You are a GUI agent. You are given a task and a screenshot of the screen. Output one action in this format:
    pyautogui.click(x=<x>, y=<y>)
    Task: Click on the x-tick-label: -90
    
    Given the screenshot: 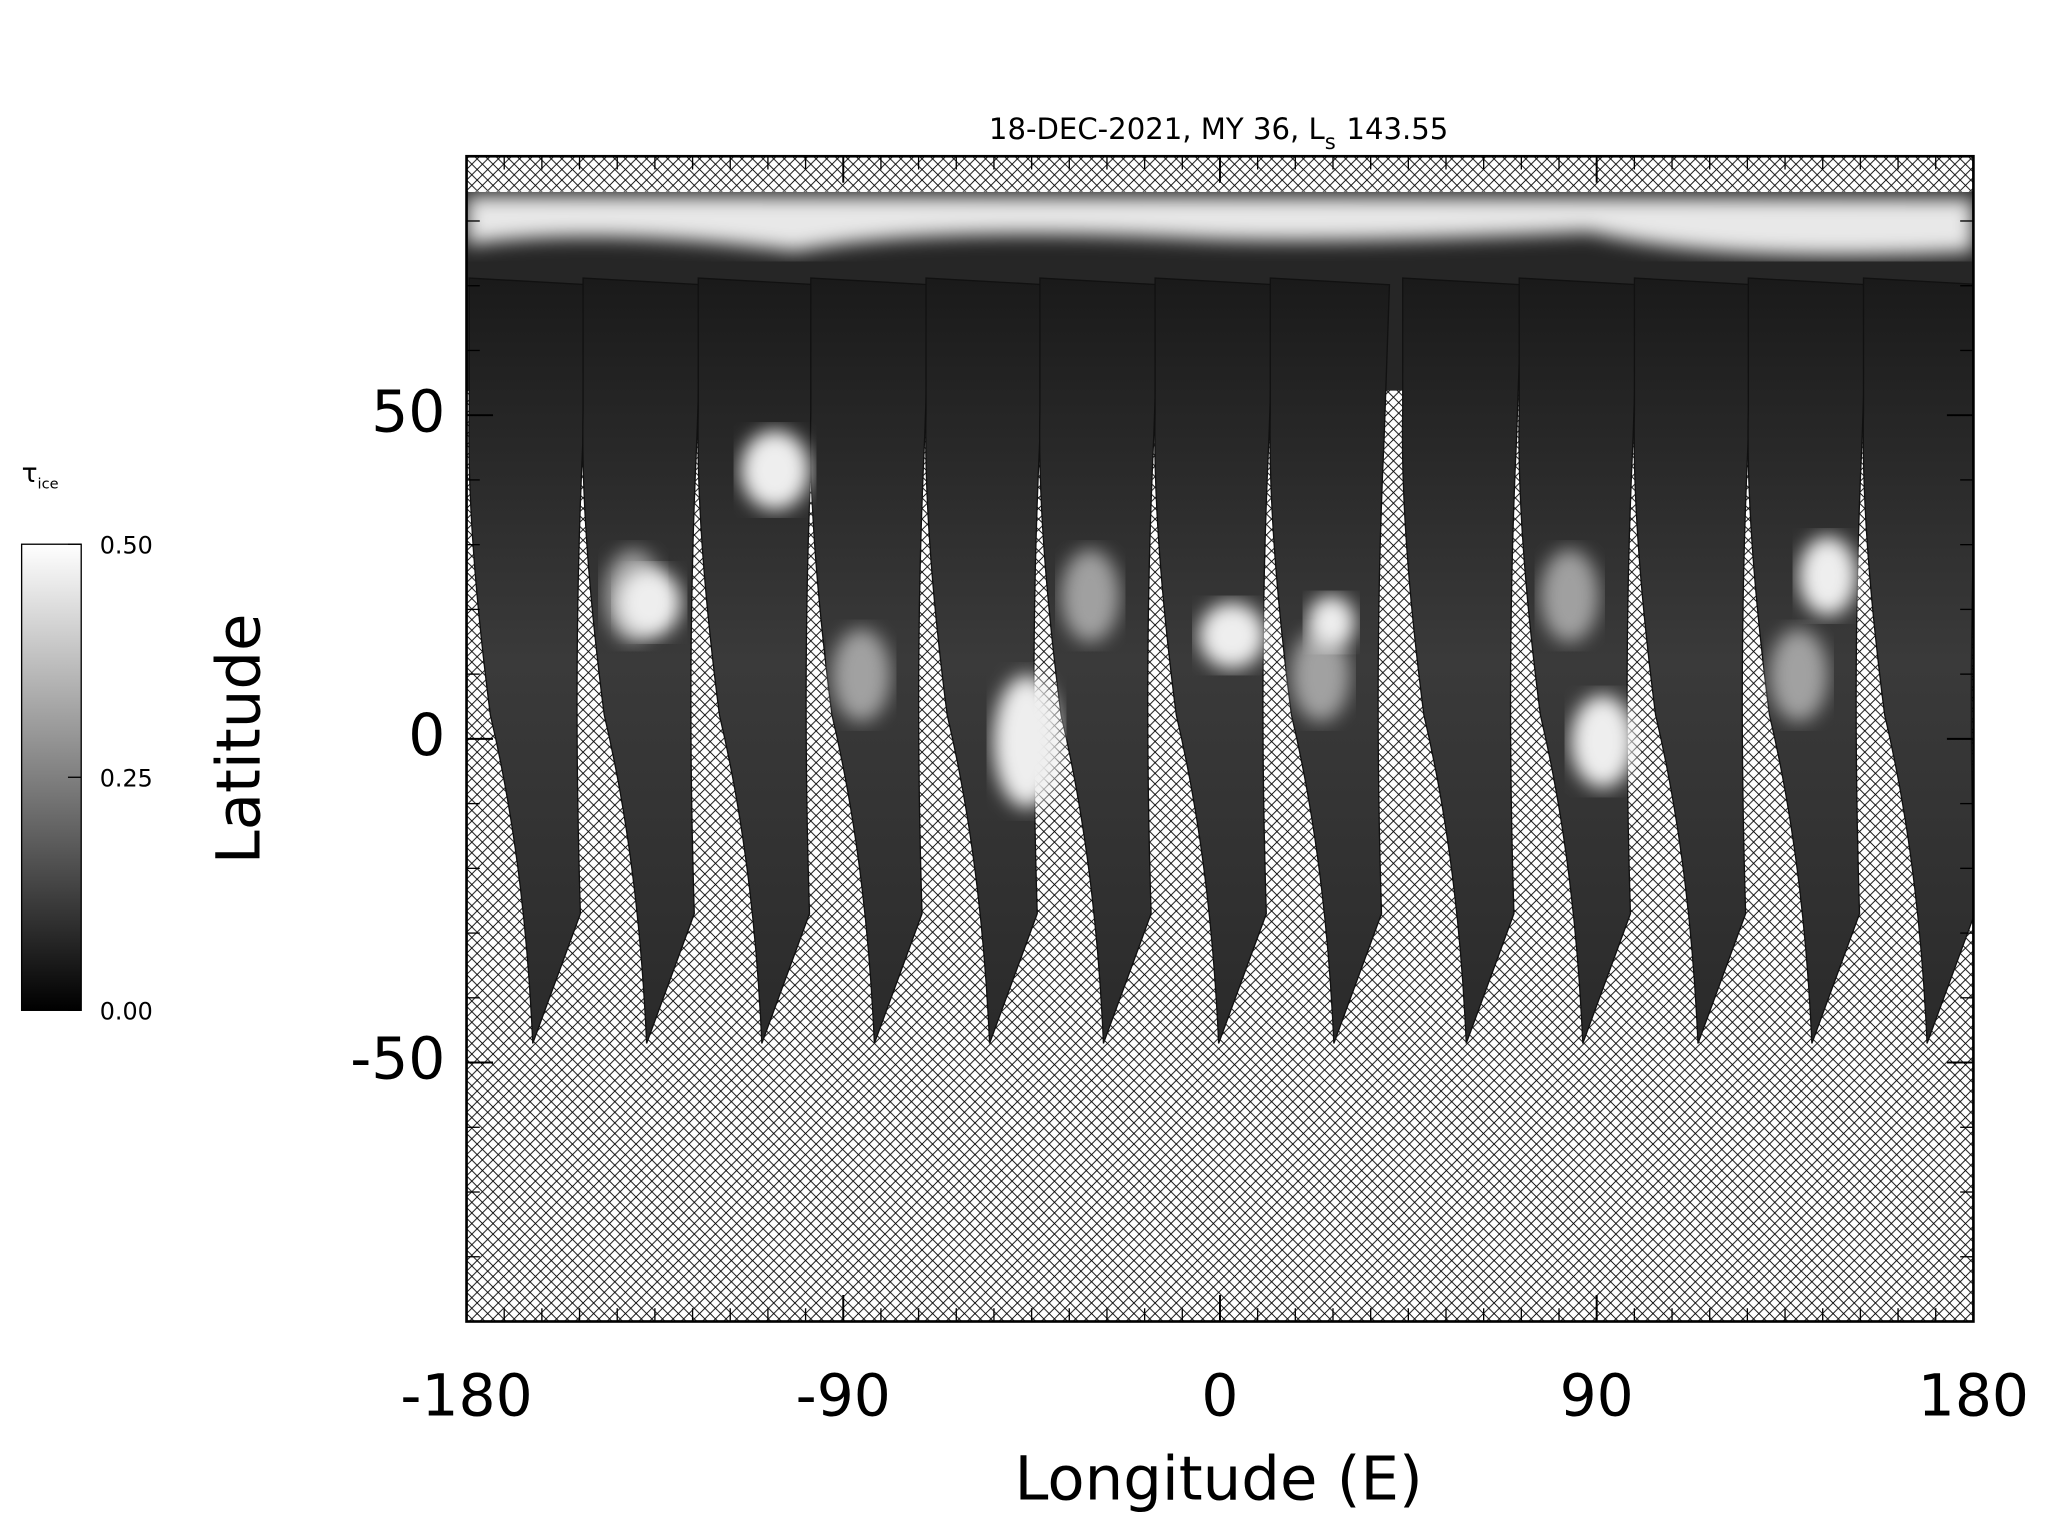 What is the action you would take?
    pyautogui.click(x=843, y=1396)
    